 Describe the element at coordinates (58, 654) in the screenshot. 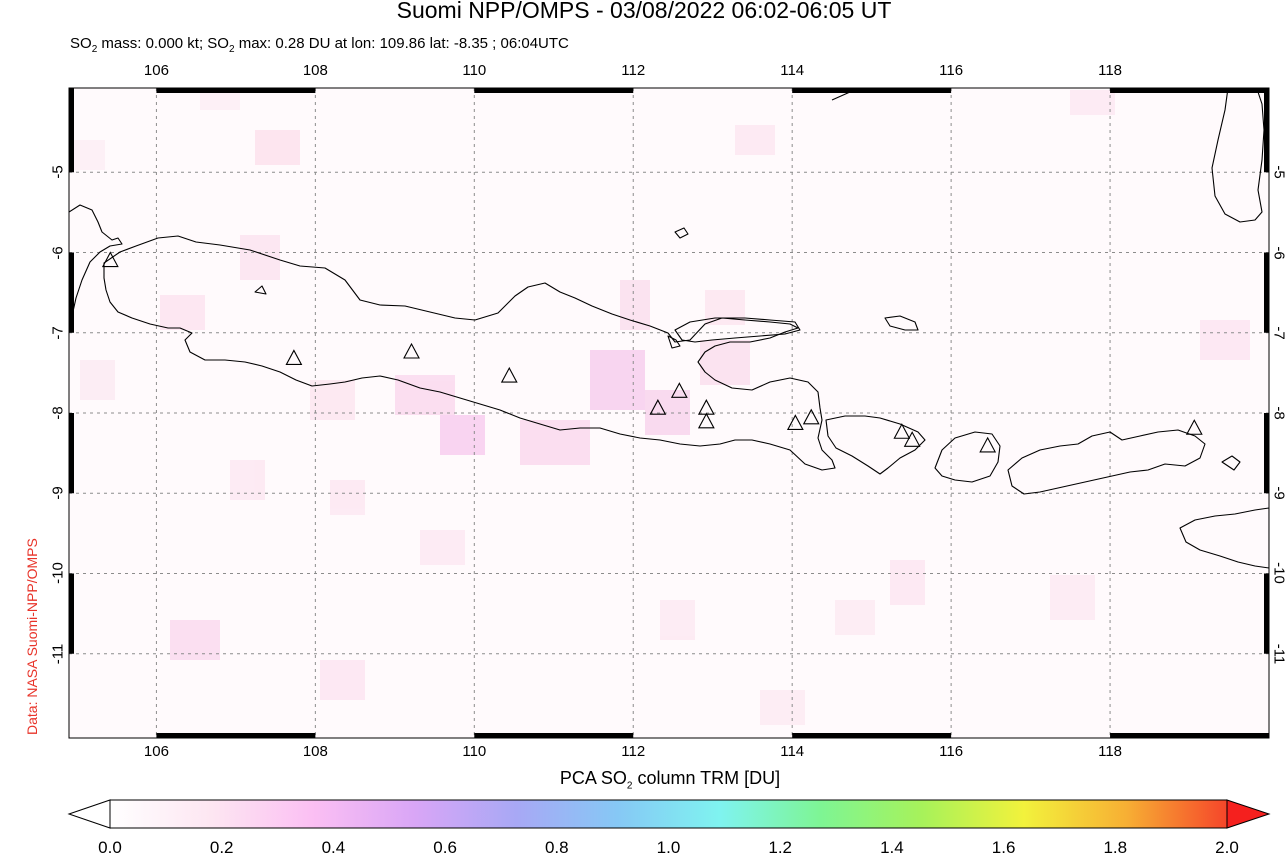

I see `lat-tick-label-left: -11` at that location.